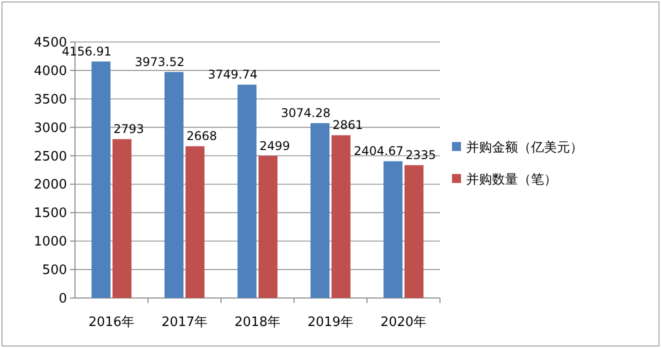 The height and width of the screenshot is (348, 661). I want to click on y-tick-label: 0, so click(62, 299).